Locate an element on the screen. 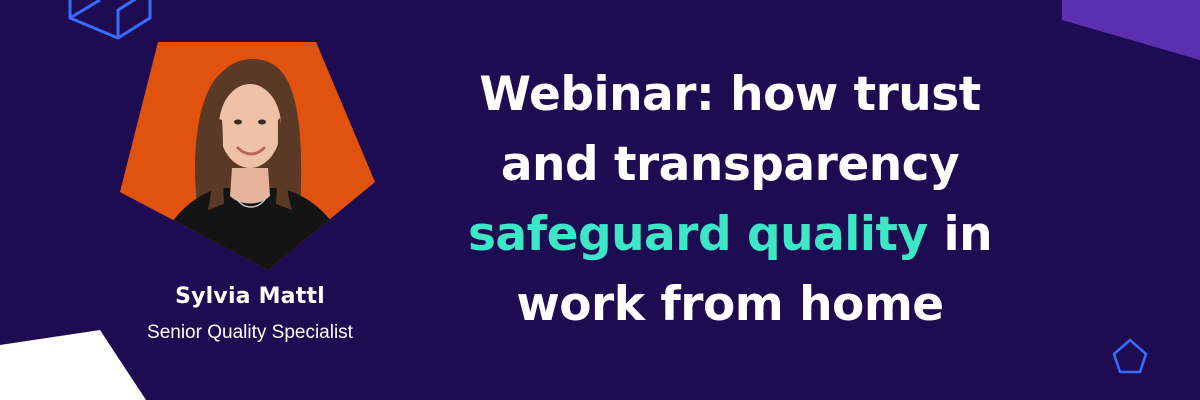  speaker-role: Senior Quality Specialist is located at coordinates (250, 332).